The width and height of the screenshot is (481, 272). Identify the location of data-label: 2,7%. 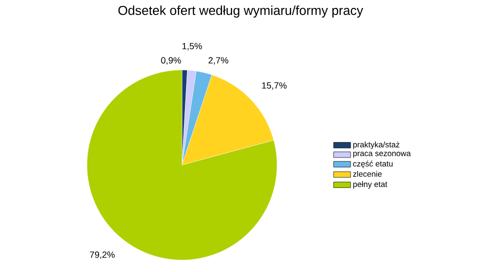
(218, 61).